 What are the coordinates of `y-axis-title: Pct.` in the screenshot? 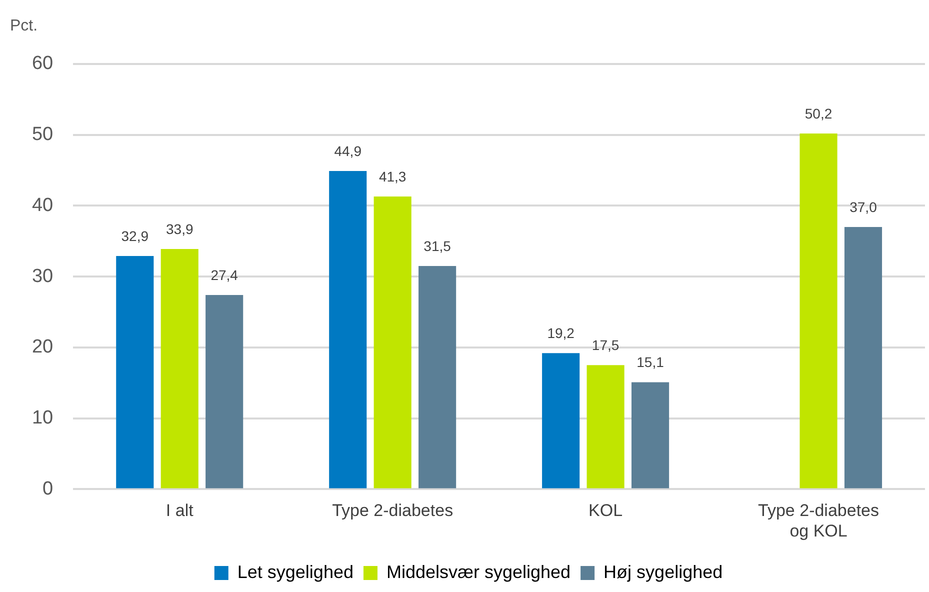 It's located at (24, 25).